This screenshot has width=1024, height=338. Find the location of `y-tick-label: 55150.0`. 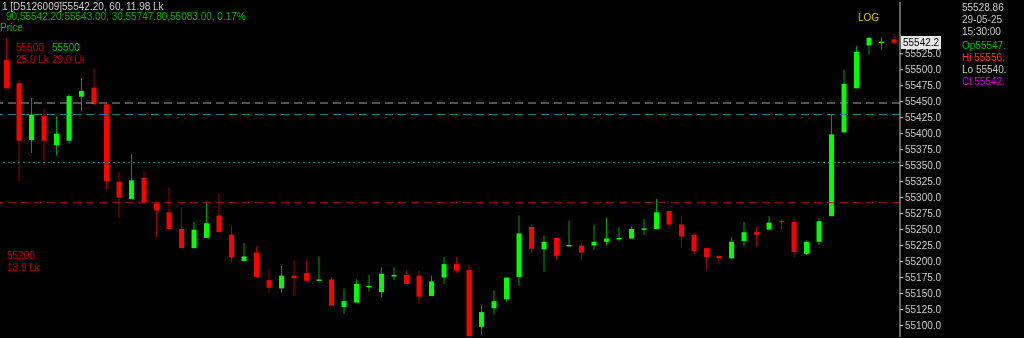

y-tick-label: 55150.0 is located at coordinates (923, 294).